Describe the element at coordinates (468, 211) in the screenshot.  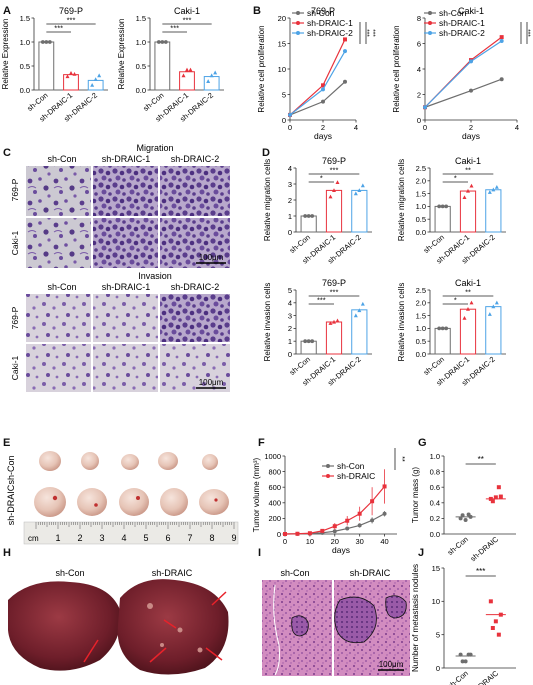
I see `d2-bar` at that location.